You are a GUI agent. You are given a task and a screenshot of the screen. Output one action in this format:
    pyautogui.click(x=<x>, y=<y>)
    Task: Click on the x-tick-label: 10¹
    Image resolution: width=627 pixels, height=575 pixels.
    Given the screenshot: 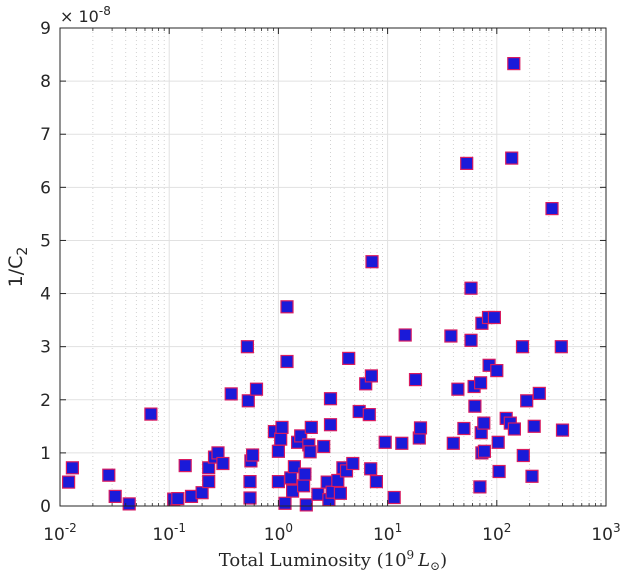 What is the action you would take?
    pyautogui.click(x=387, y=533)
    